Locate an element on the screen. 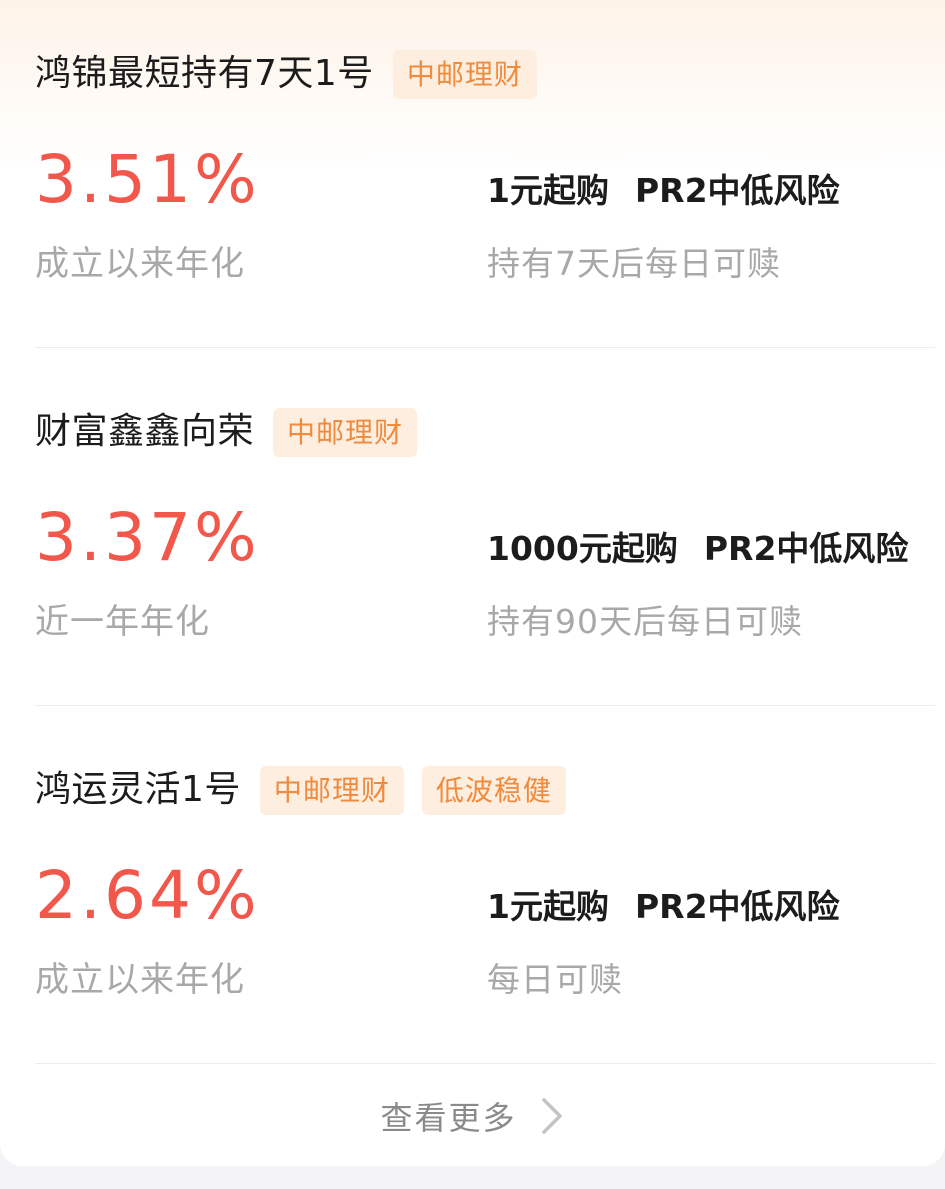 This screenshot has width=945, height=1189. feature-tag: 低波稳健 is located at coordinates (493, 790).